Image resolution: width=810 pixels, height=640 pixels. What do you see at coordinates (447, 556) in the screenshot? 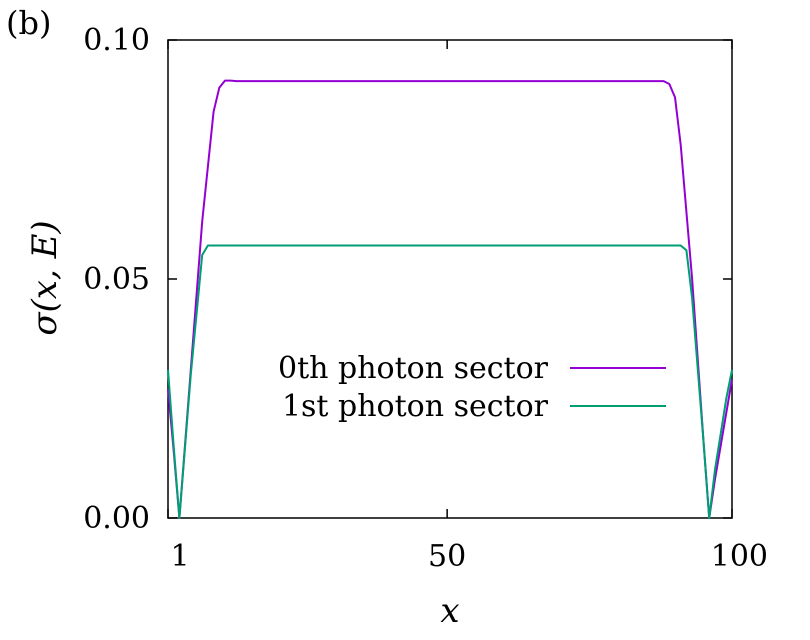
I see `x-tick-label: 50` at bounding box center [447, 556].